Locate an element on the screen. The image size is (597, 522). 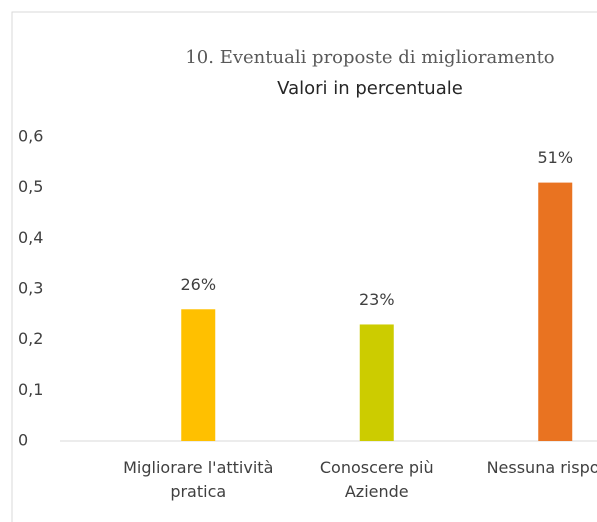
x-tick-label-box: Nessuna risposta is located at coordinates (541, 467).